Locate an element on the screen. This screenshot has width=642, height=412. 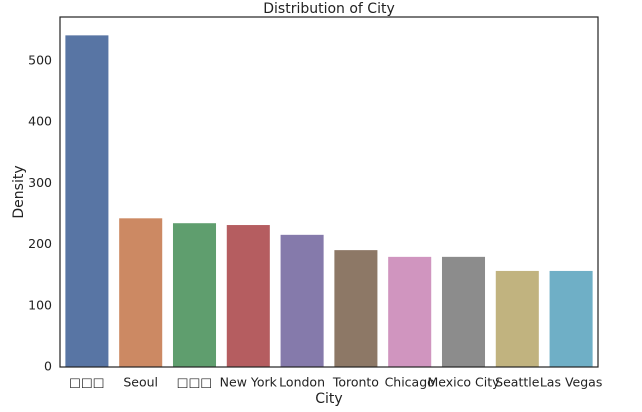
x-tick-label: Chicago is located at coordinates (410, 382).